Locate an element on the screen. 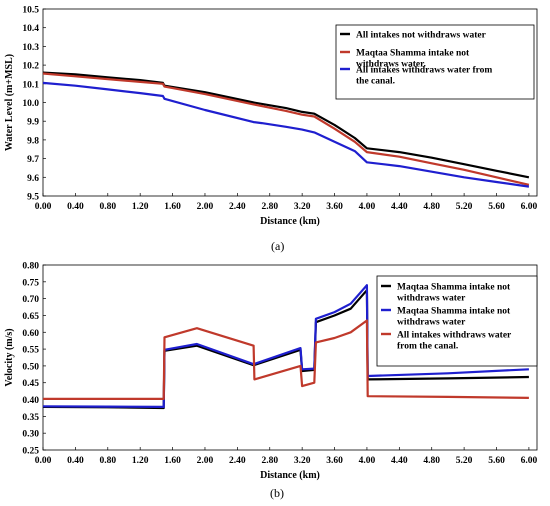  y-tick-label: 0.65 is located at coordinates (30, 317).